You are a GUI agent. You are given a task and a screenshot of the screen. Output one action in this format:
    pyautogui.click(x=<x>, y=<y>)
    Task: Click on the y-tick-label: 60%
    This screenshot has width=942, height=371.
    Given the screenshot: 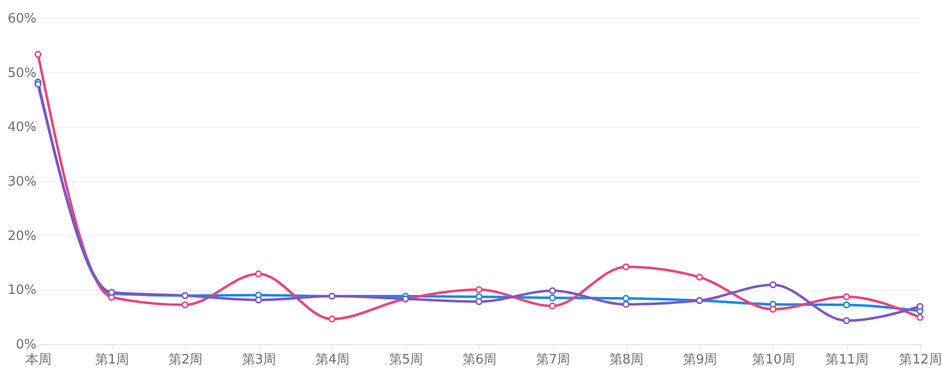 What is the action you would take?
    pyautogui.click(x=22, y=19)
    